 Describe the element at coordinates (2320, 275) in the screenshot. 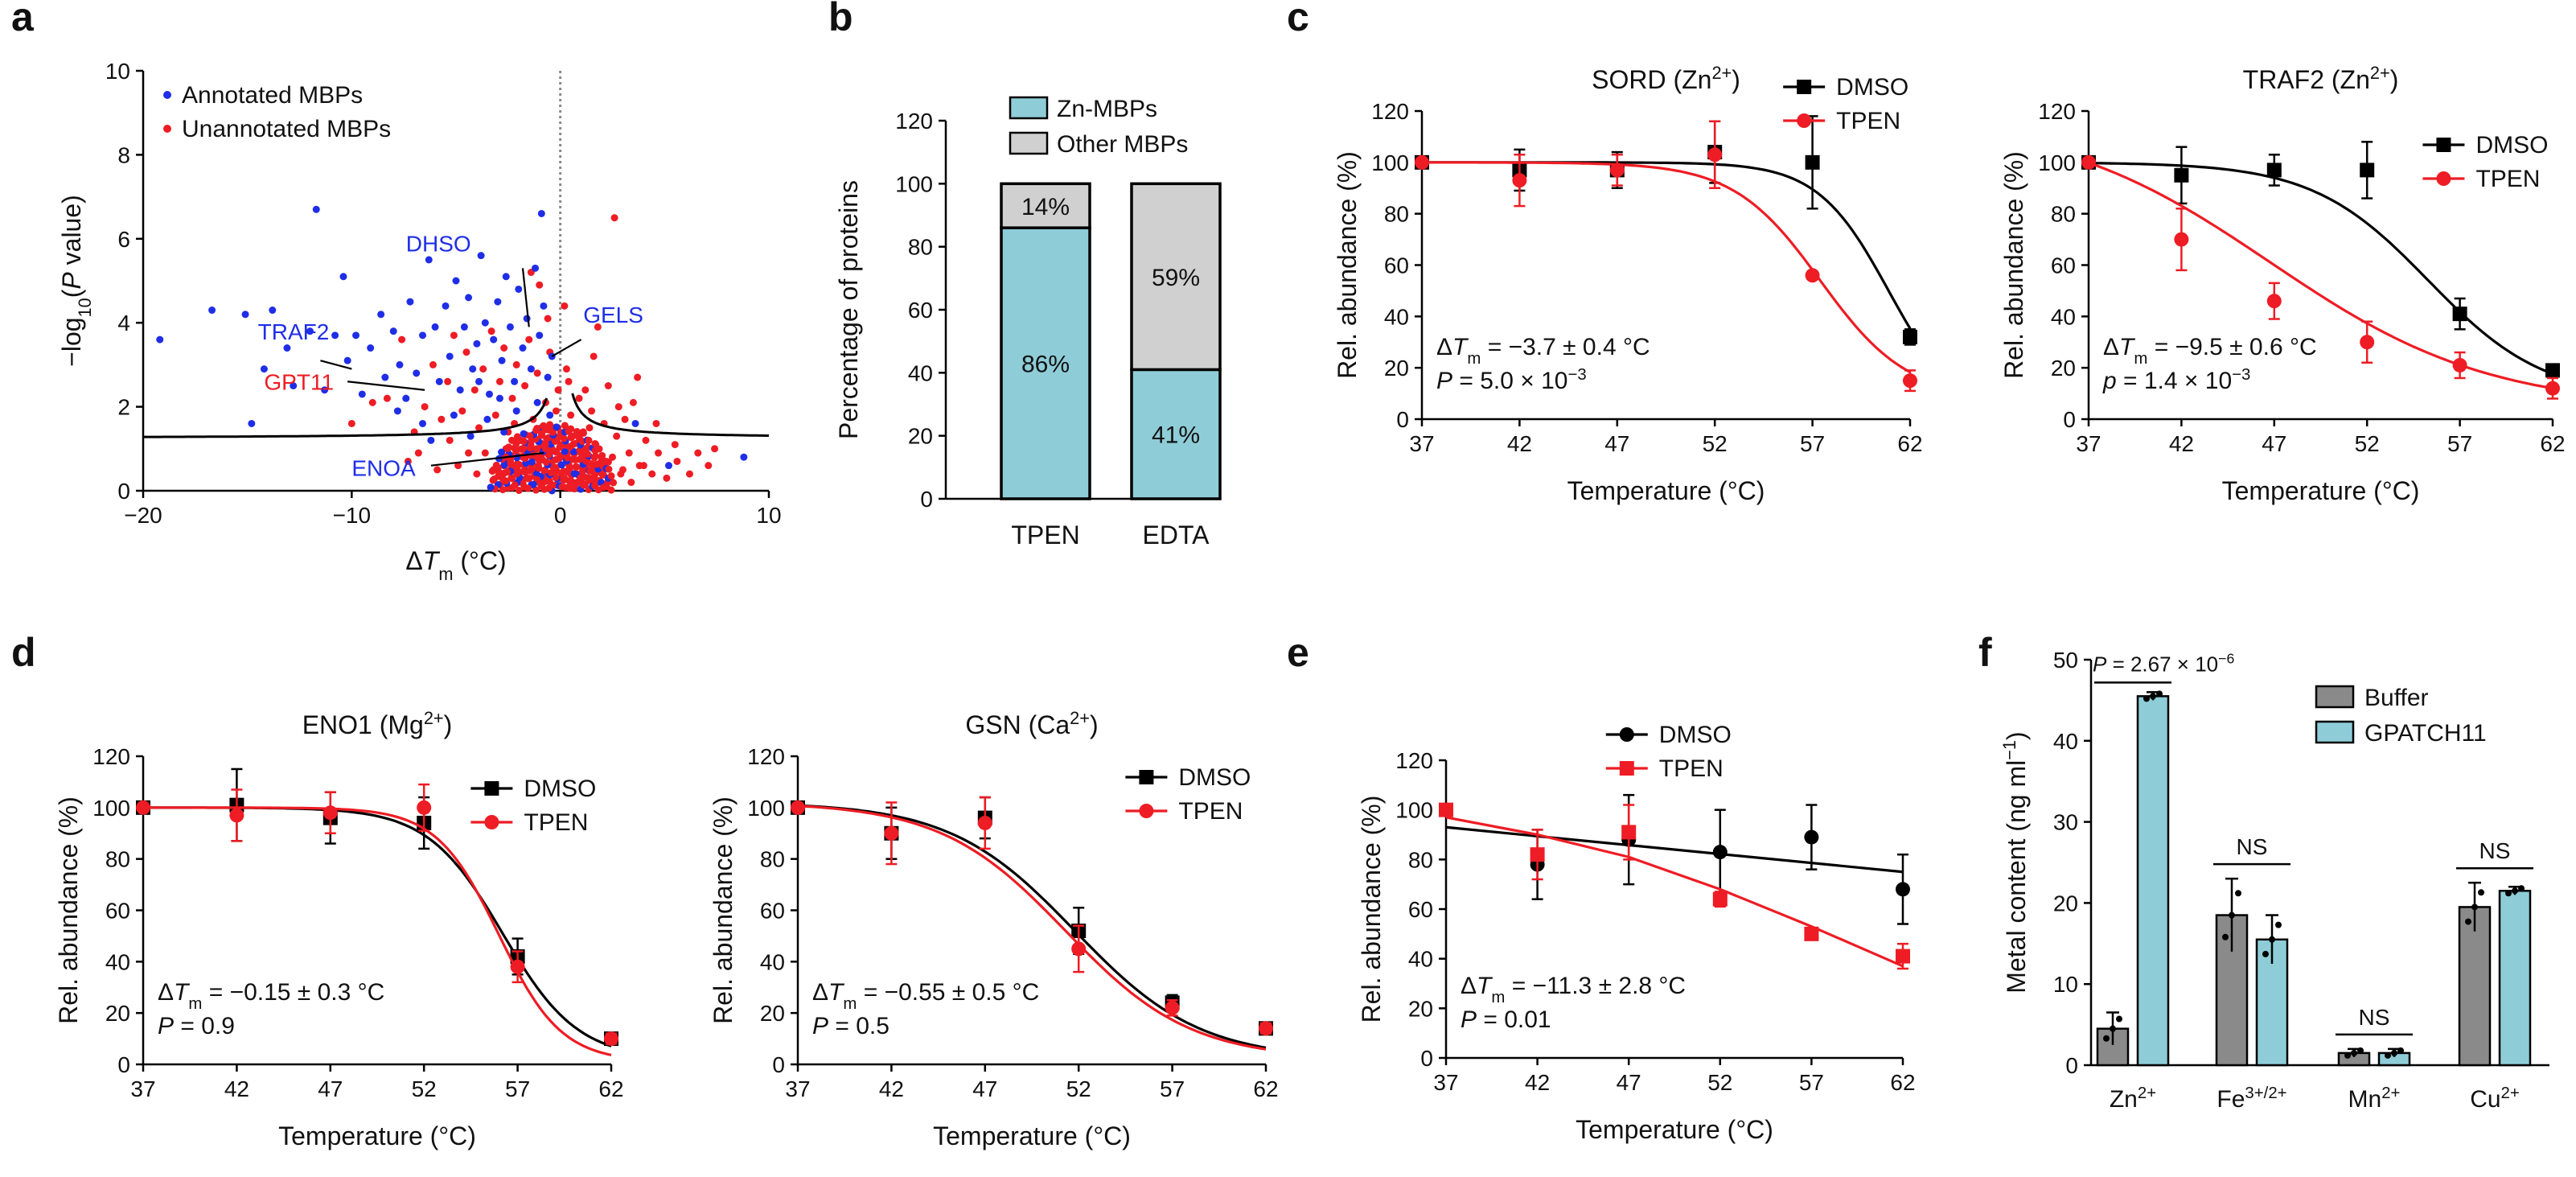

I see `fit-curve-tpen` at that location.